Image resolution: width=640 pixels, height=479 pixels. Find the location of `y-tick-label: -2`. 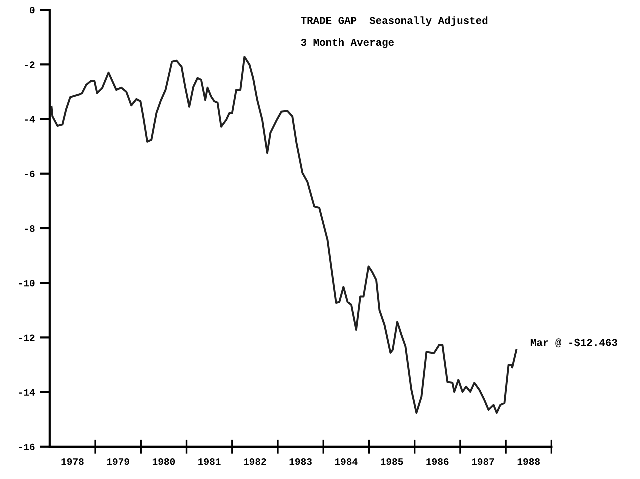

y-tick-label: -2 is located at coordinates (30, 65).